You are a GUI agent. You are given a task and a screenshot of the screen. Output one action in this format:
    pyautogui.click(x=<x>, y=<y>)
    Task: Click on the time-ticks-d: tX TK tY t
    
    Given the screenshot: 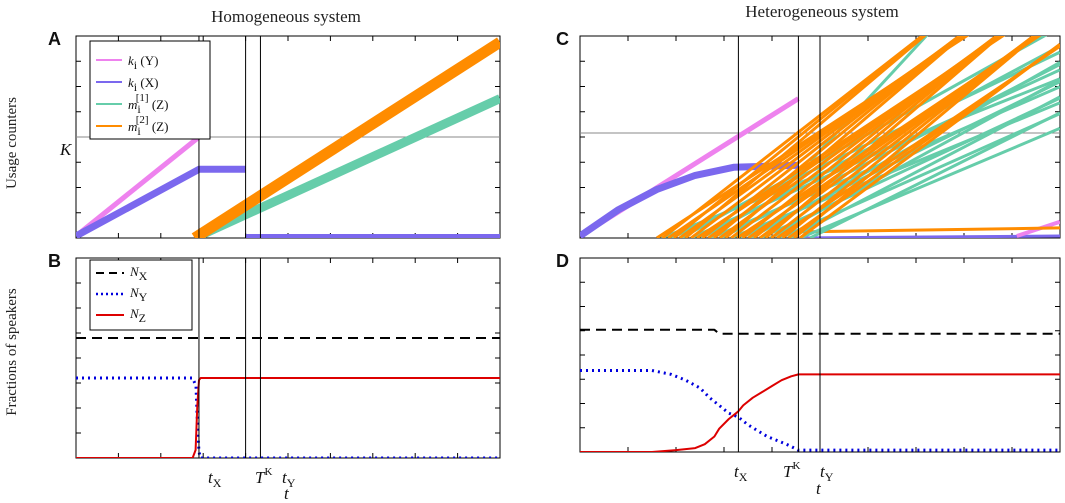 What is the action you would take?
    pyautogui.click(x=784, y=479)
    